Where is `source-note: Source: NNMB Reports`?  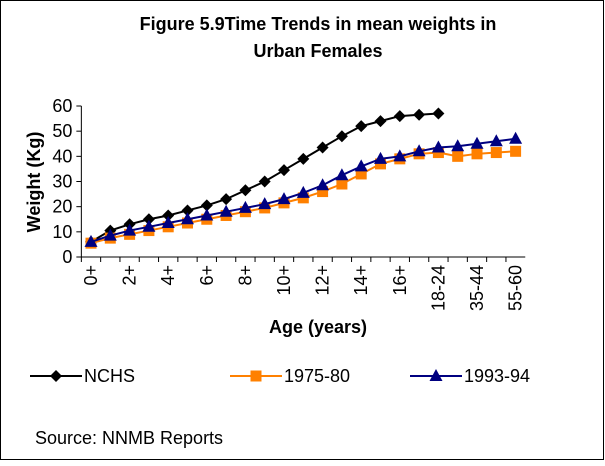
source-note: Source: NNMB Reports is located at coordinates (129, 438).